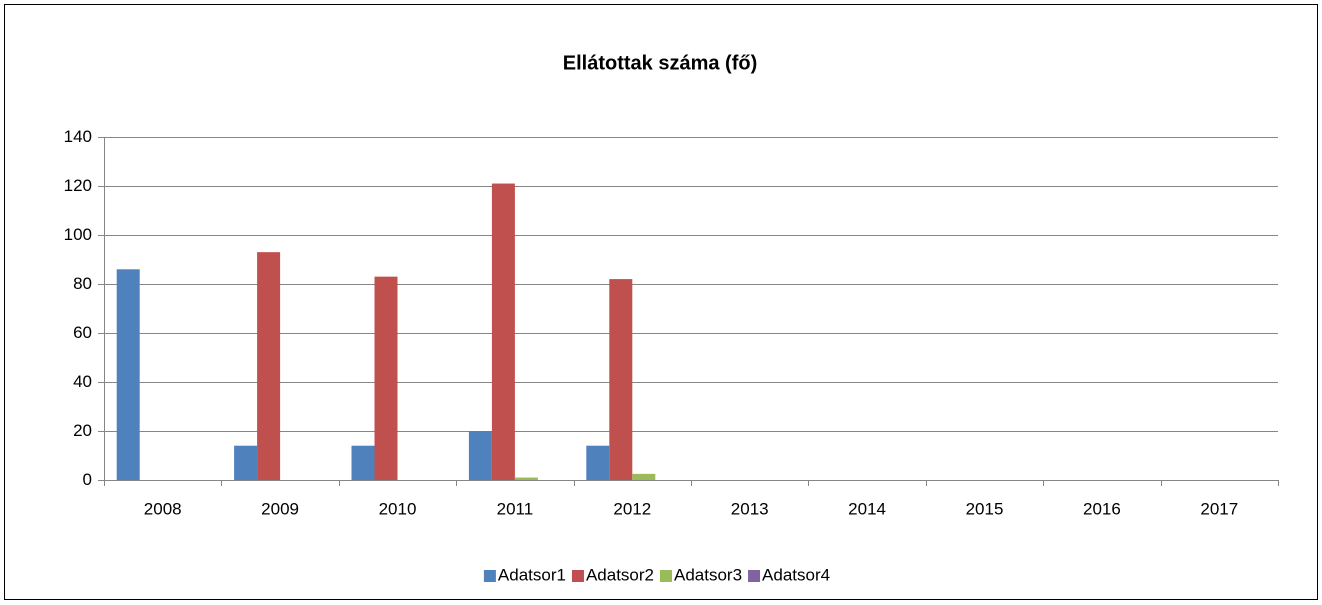 This screenshot has height=605, width=1322. What do you see at coordinates (708, 574) in the screenshot?
I see `legend-label: Adatsor3` at bounding box center [708, 574].